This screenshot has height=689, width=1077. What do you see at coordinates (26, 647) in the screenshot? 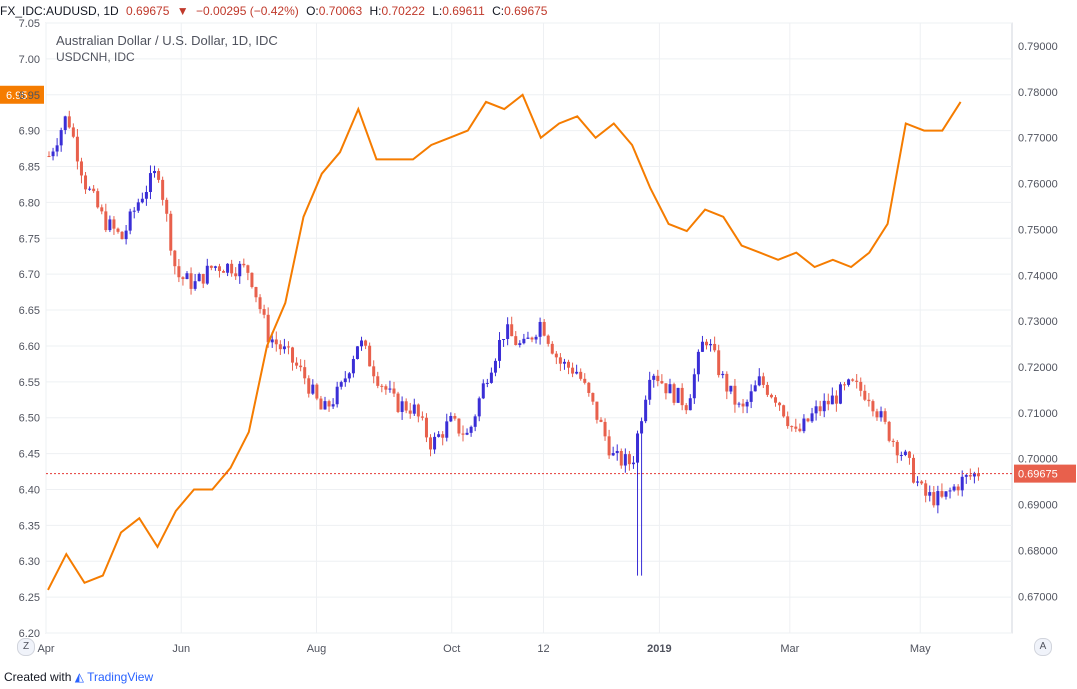
I see `zoom-button: Z` at bounding box center [26, 647].